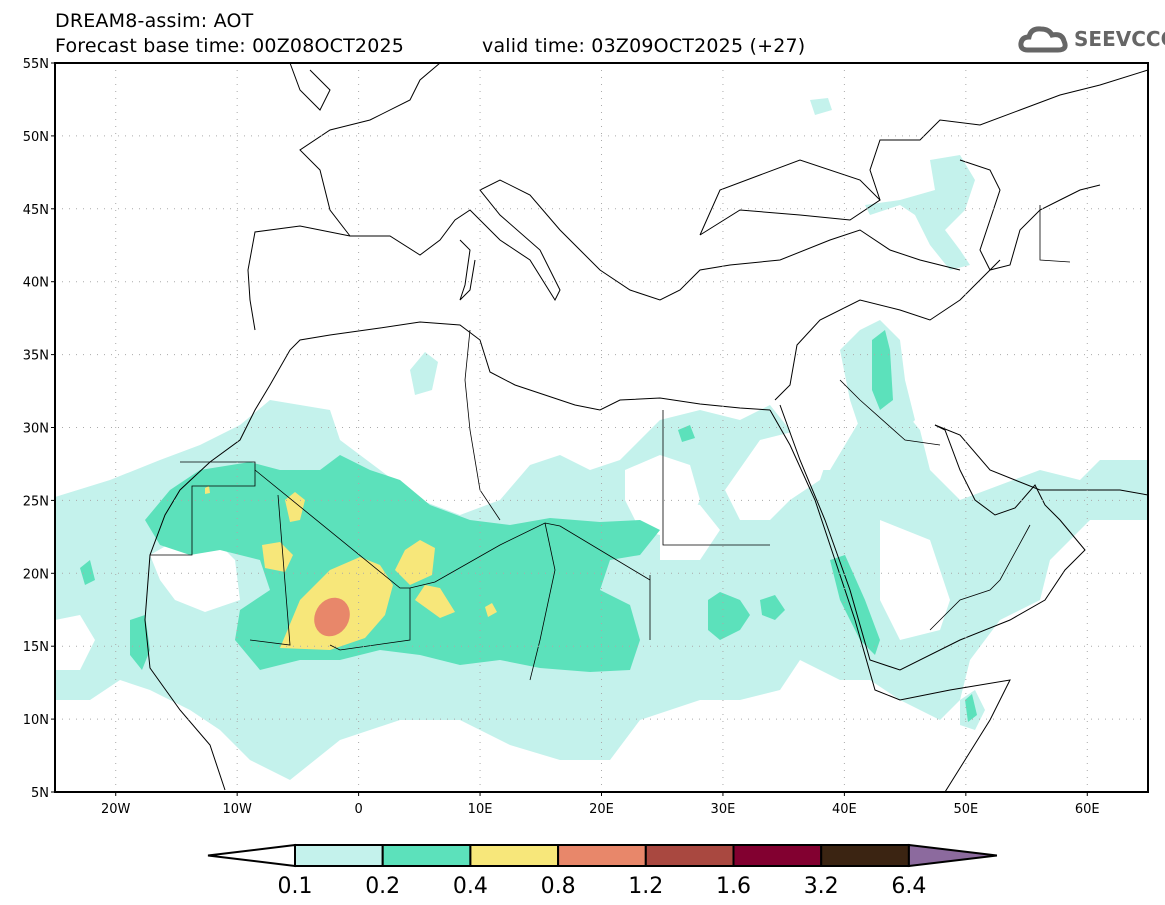 This screenshot has width=1165, height=905. I want to click on colorbar-label: 0.4, so click(470, 886).